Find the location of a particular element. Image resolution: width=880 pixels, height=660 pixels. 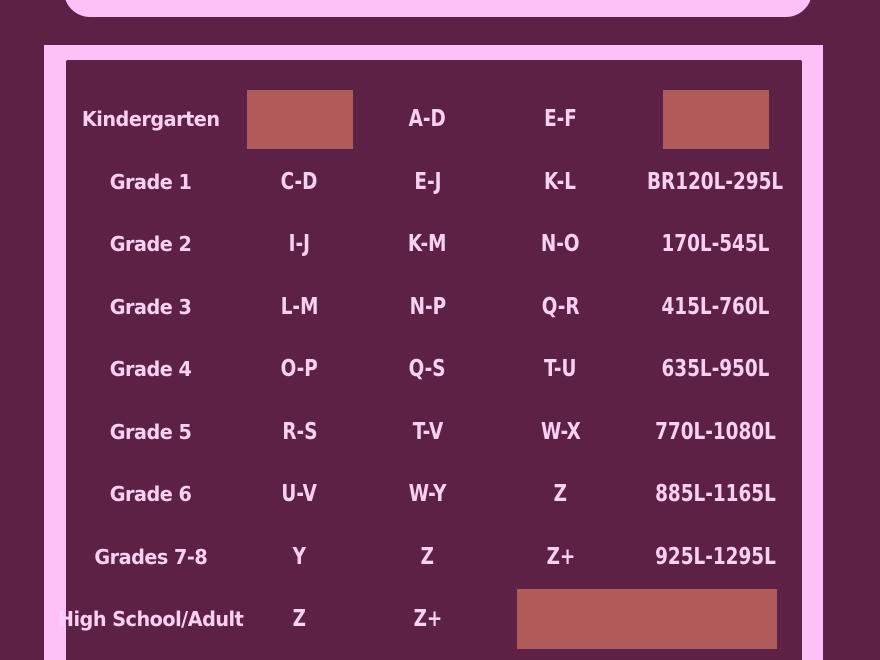

grade-label: Grades 7-8 is located at coordinates (151, 556).